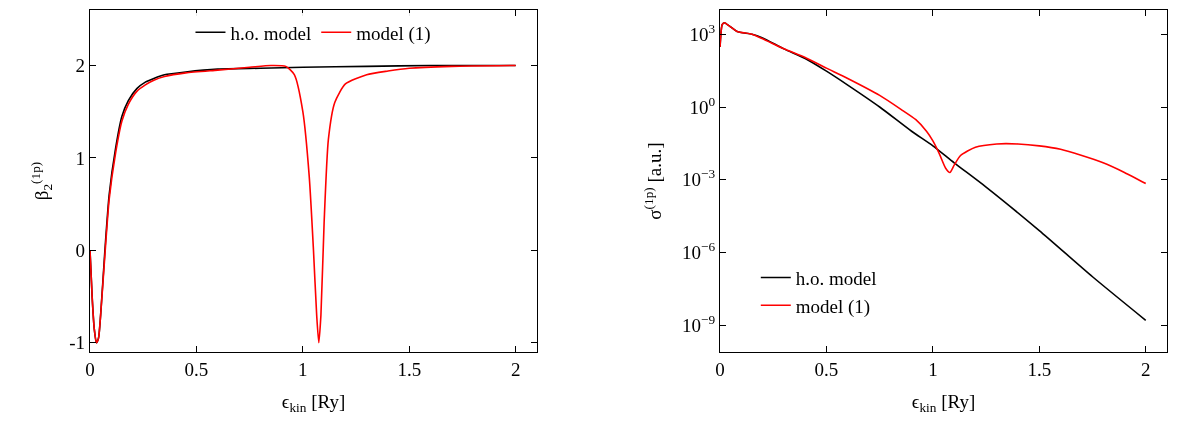 This screenshot has height=432, width=1182. Describe the element at coordinates (702, 32) in the screenshot. I see `y-tick-label: 10$^{3}$` at that location.